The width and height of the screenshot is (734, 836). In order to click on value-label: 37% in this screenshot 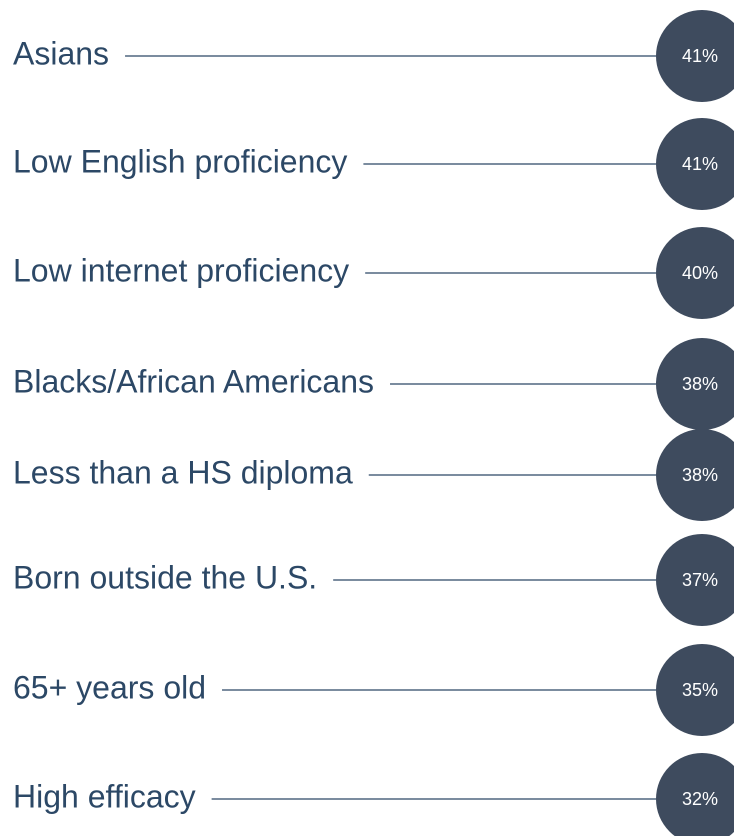, I will do `click(700, 580)`.